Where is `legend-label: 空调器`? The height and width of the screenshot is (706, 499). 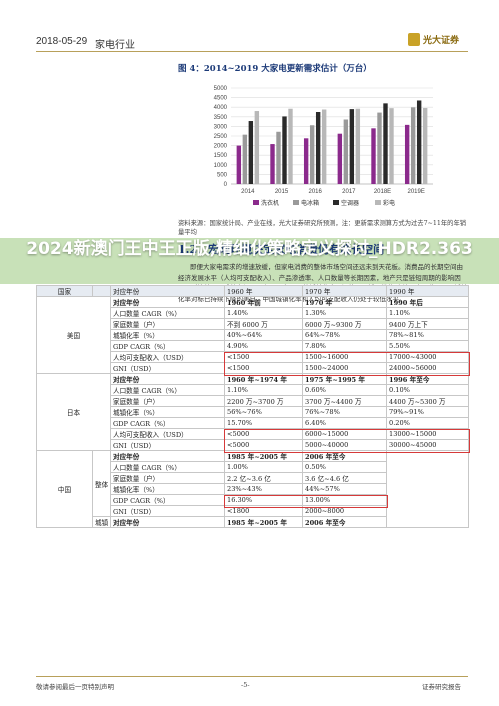 legend-label: 空调器 is located at coordinates (350, 203).